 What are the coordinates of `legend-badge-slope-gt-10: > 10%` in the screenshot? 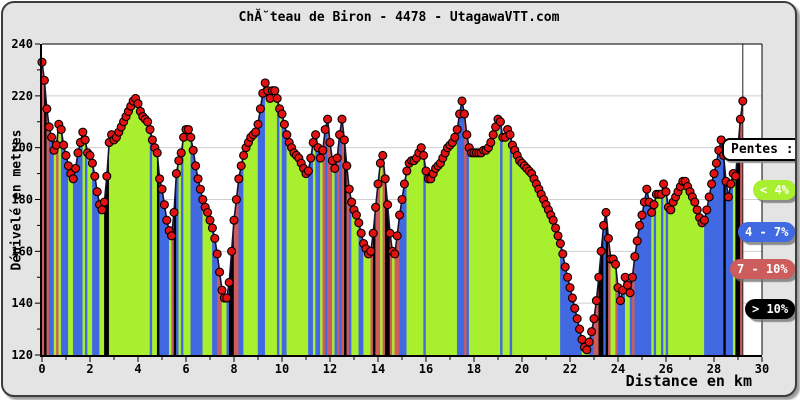 It's located at (770, 309).